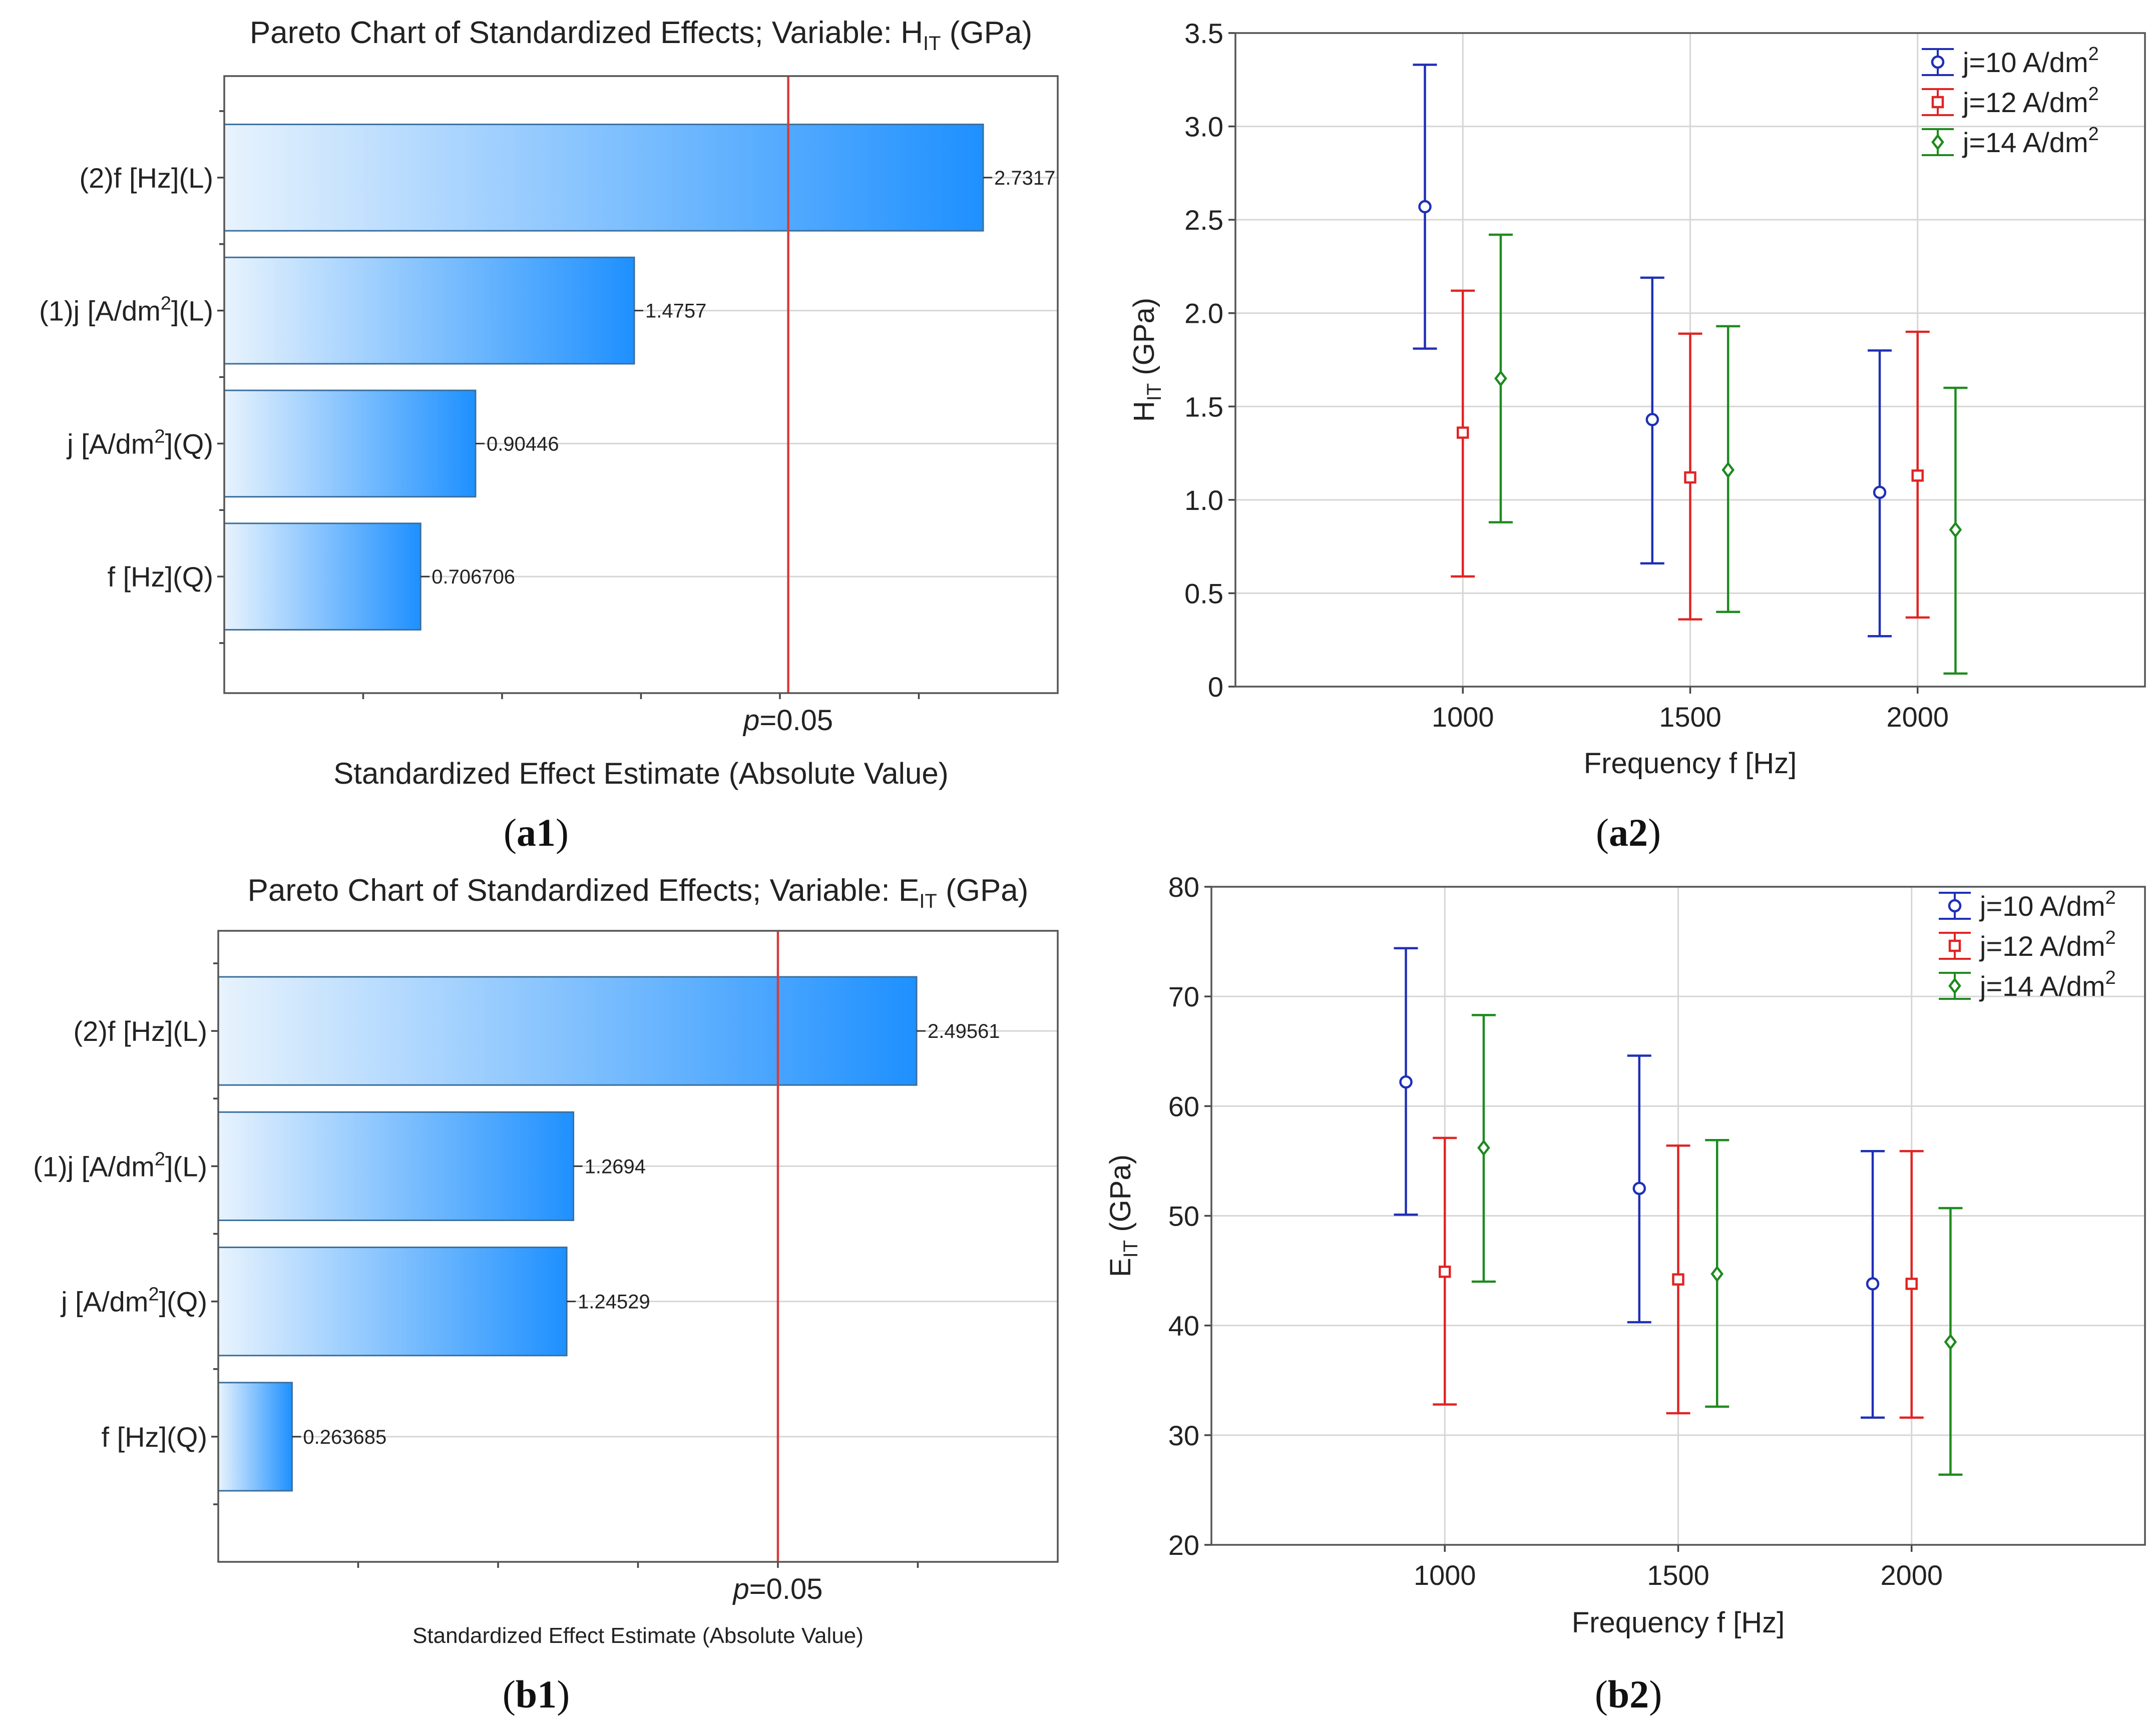  I want to click on y-tick-label: 0, so click(1216, 687).